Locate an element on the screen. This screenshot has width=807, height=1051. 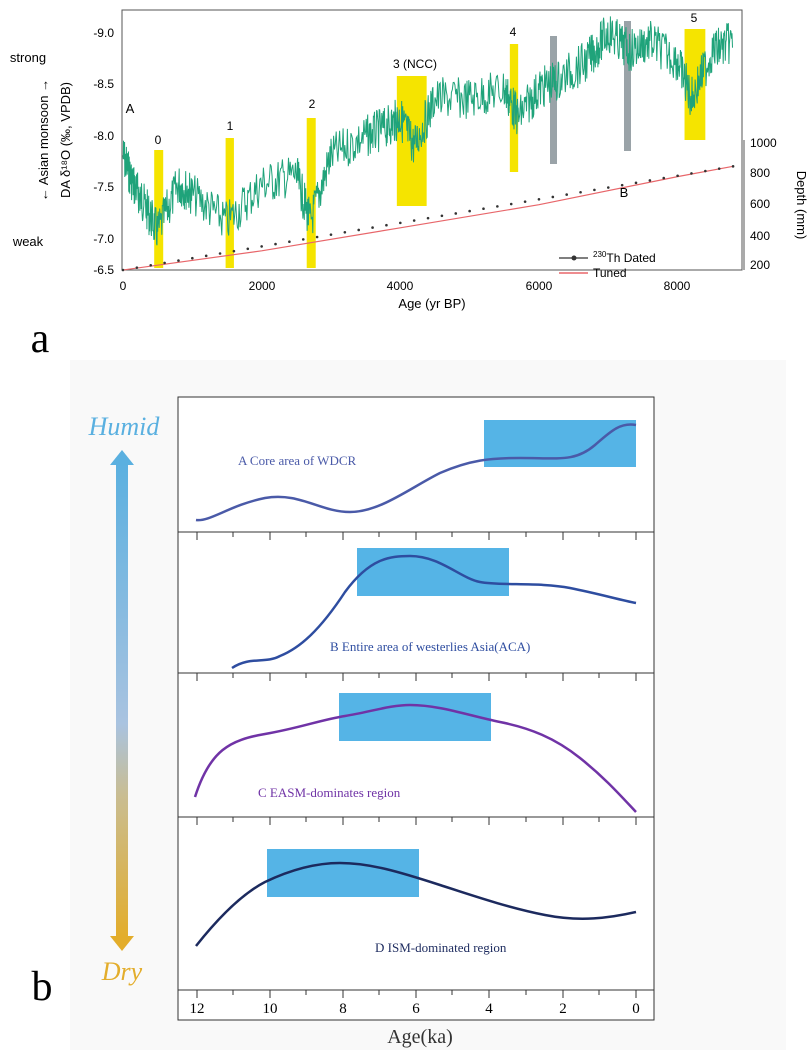
x-axis: 0 2000 4000 6000 8000 Age (yr BP) is located at coordinates (405, 295).